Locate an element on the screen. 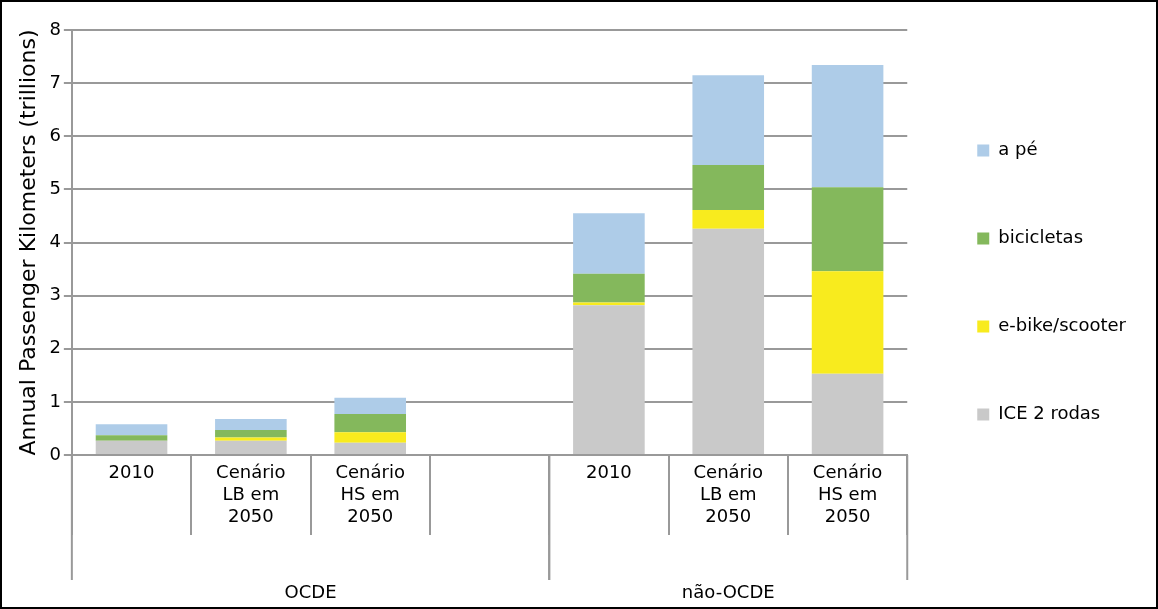  legend-label: e-bike/scooter is located at coordinates (1062, 325).